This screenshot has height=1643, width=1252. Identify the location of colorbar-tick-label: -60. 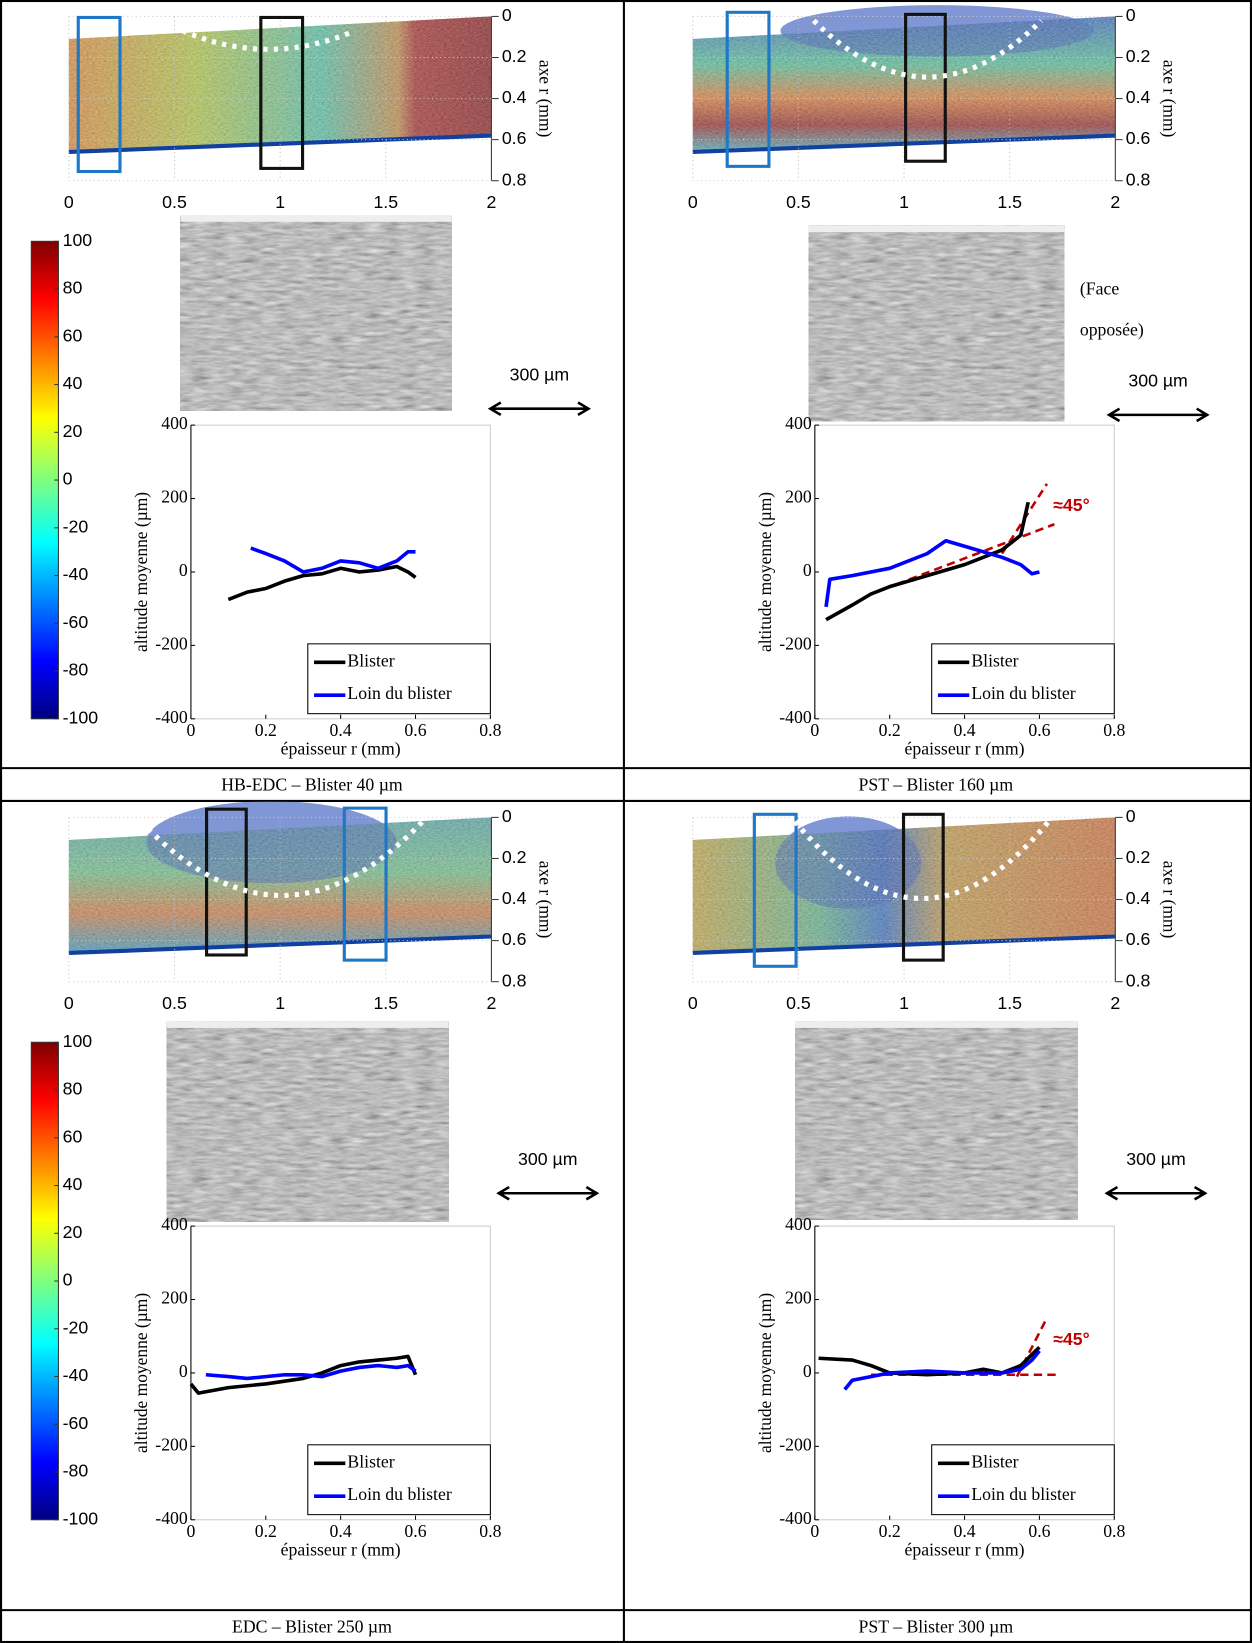
(76, 622).